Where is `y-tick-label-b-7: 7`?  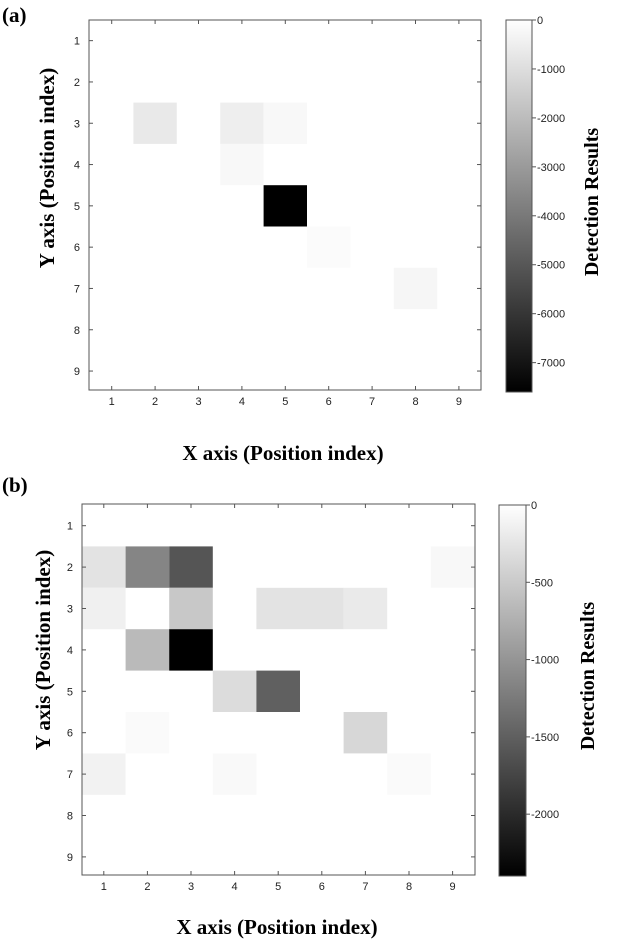 y-tick-label-b-7: 7 is located at coordinates (70, 775).